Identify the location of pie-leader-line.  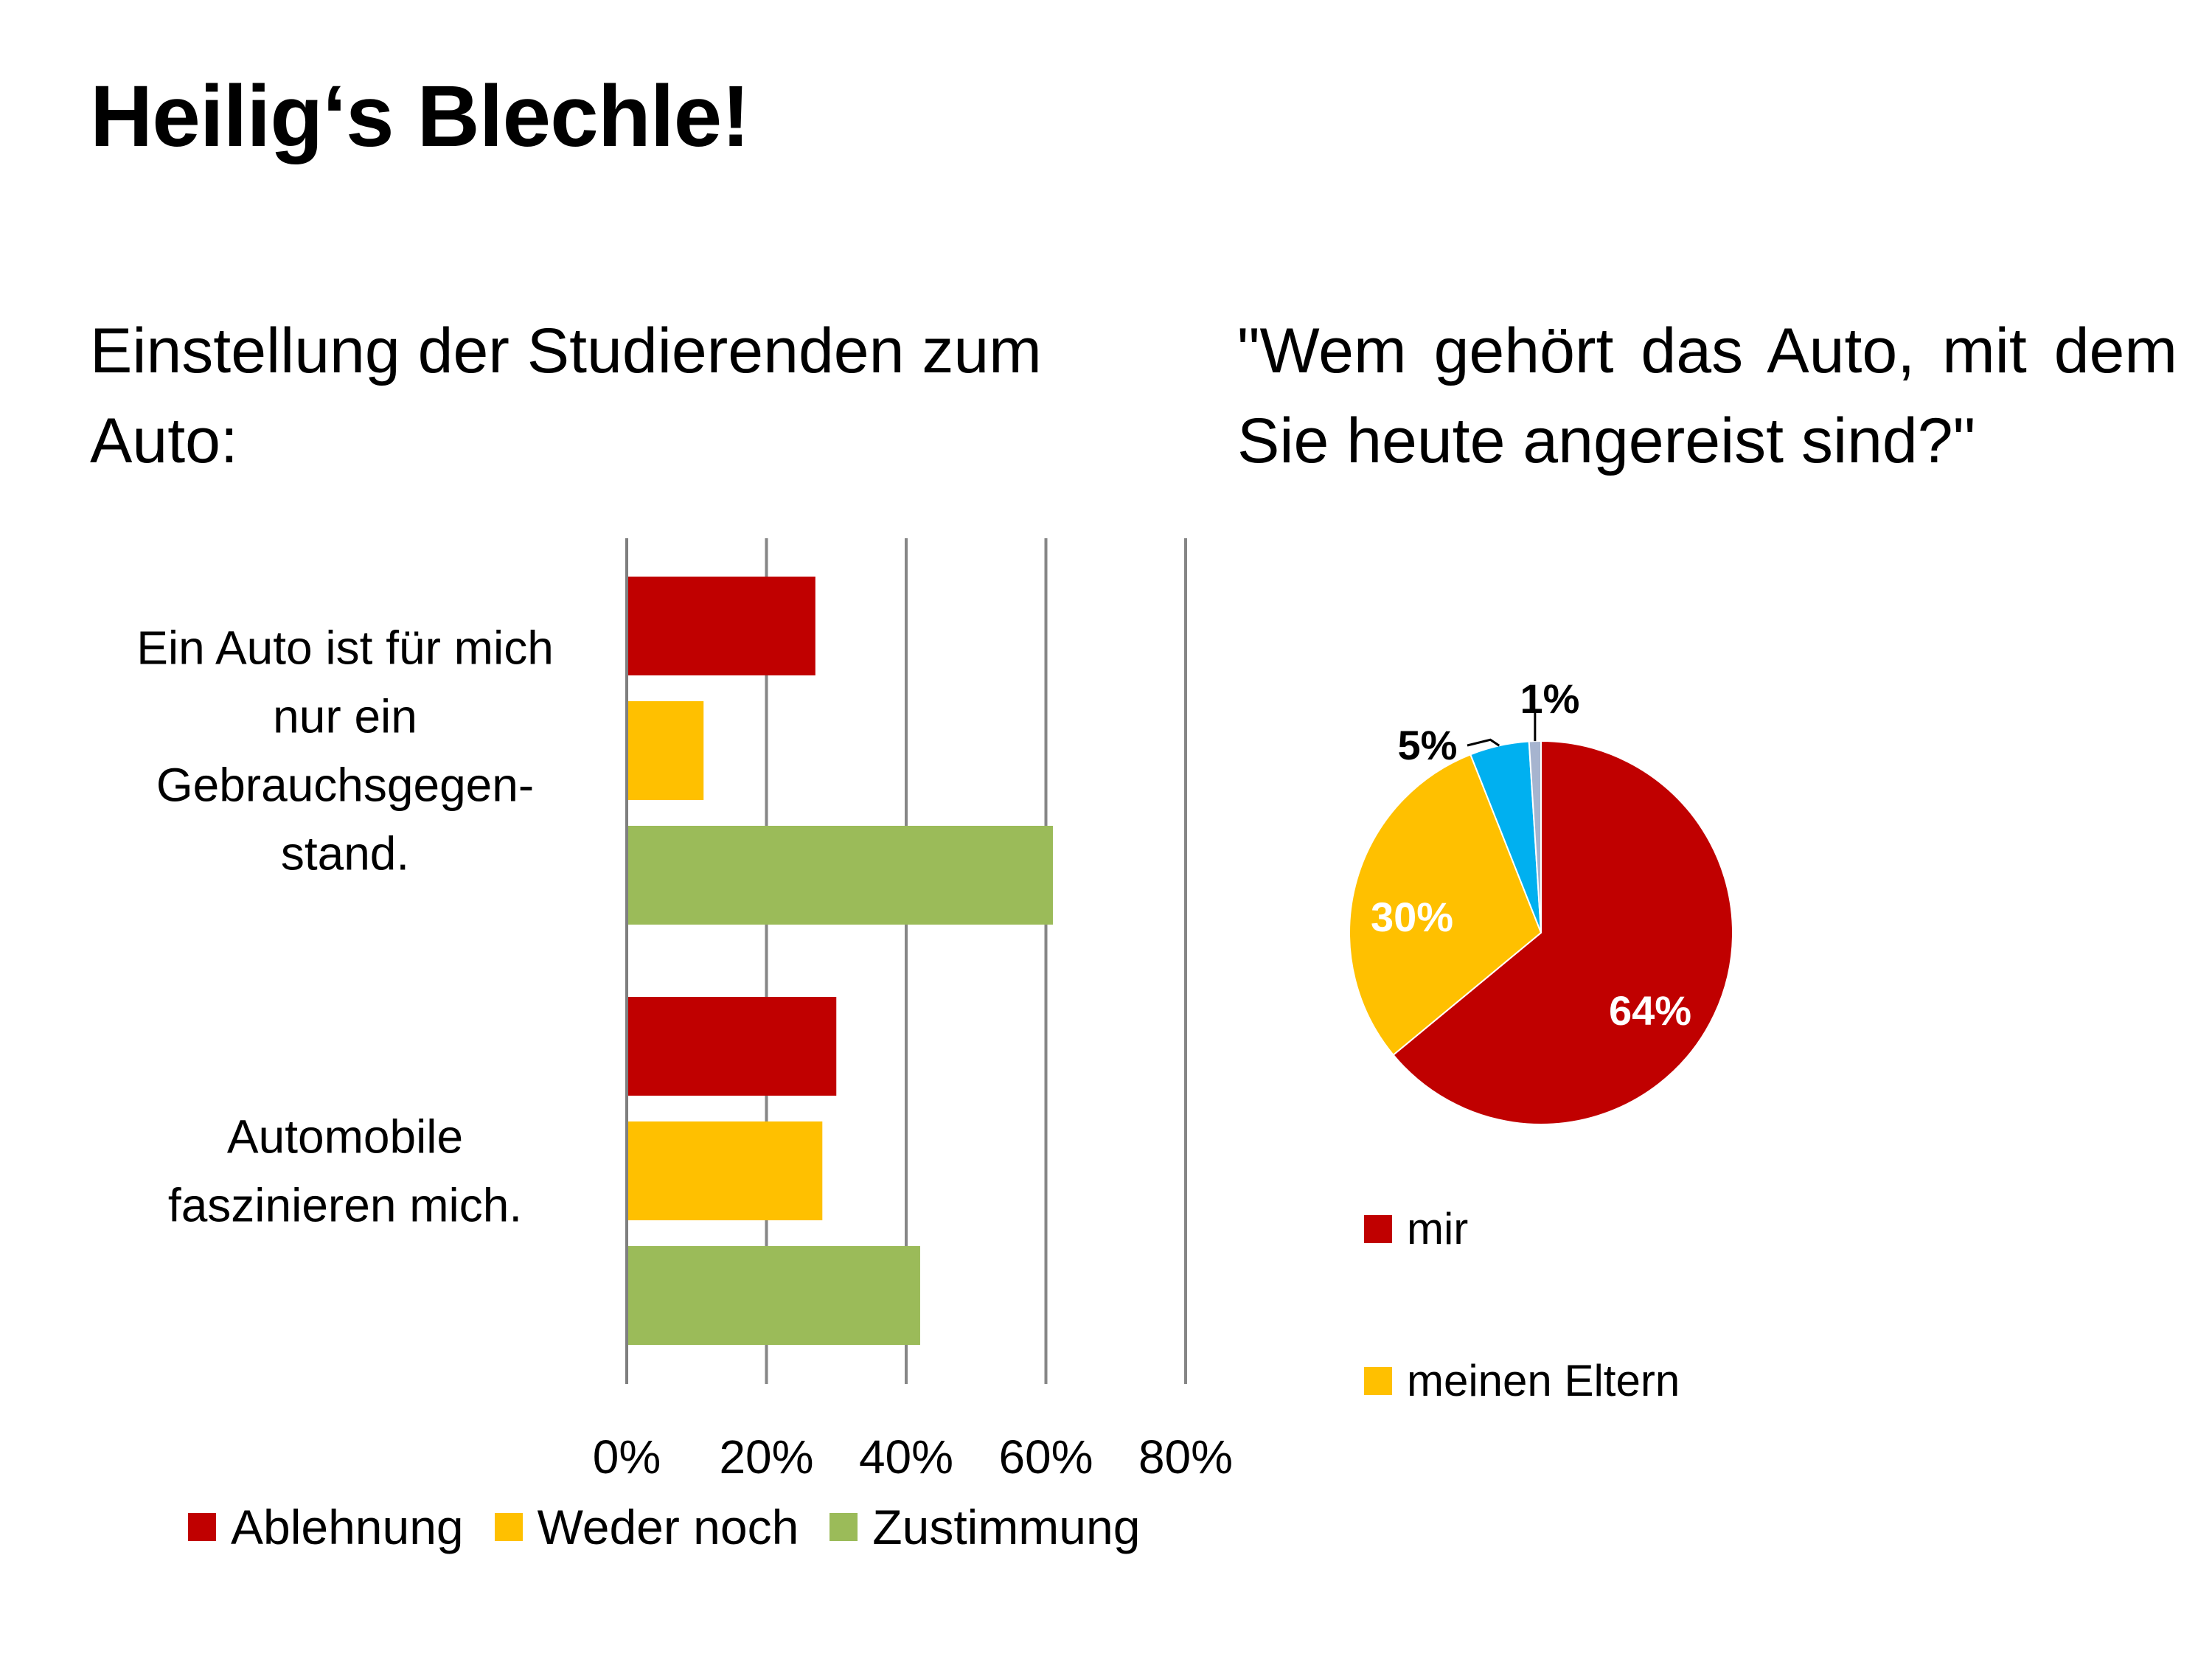
(1483, 742).